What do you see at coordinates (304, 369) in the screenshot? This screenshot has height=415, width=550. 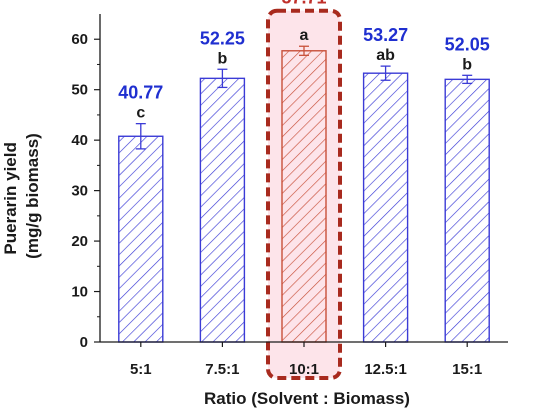 I see `x-tick-label-3: 10:1` at bounding box center [304, 369].